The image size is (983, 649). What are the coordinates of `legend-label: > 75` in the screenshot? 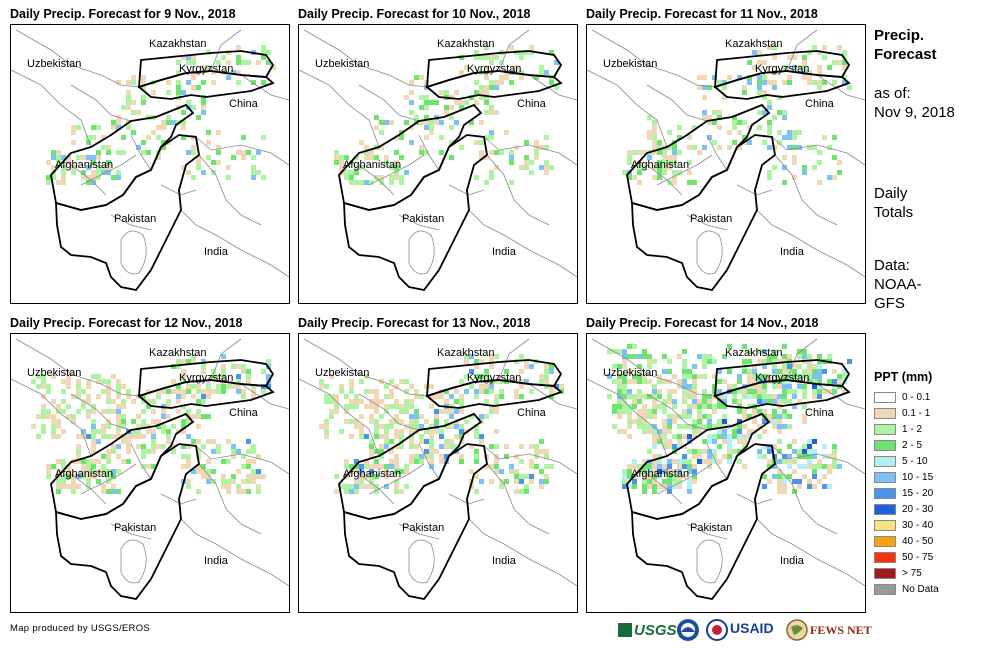 It's located at (912, 573).